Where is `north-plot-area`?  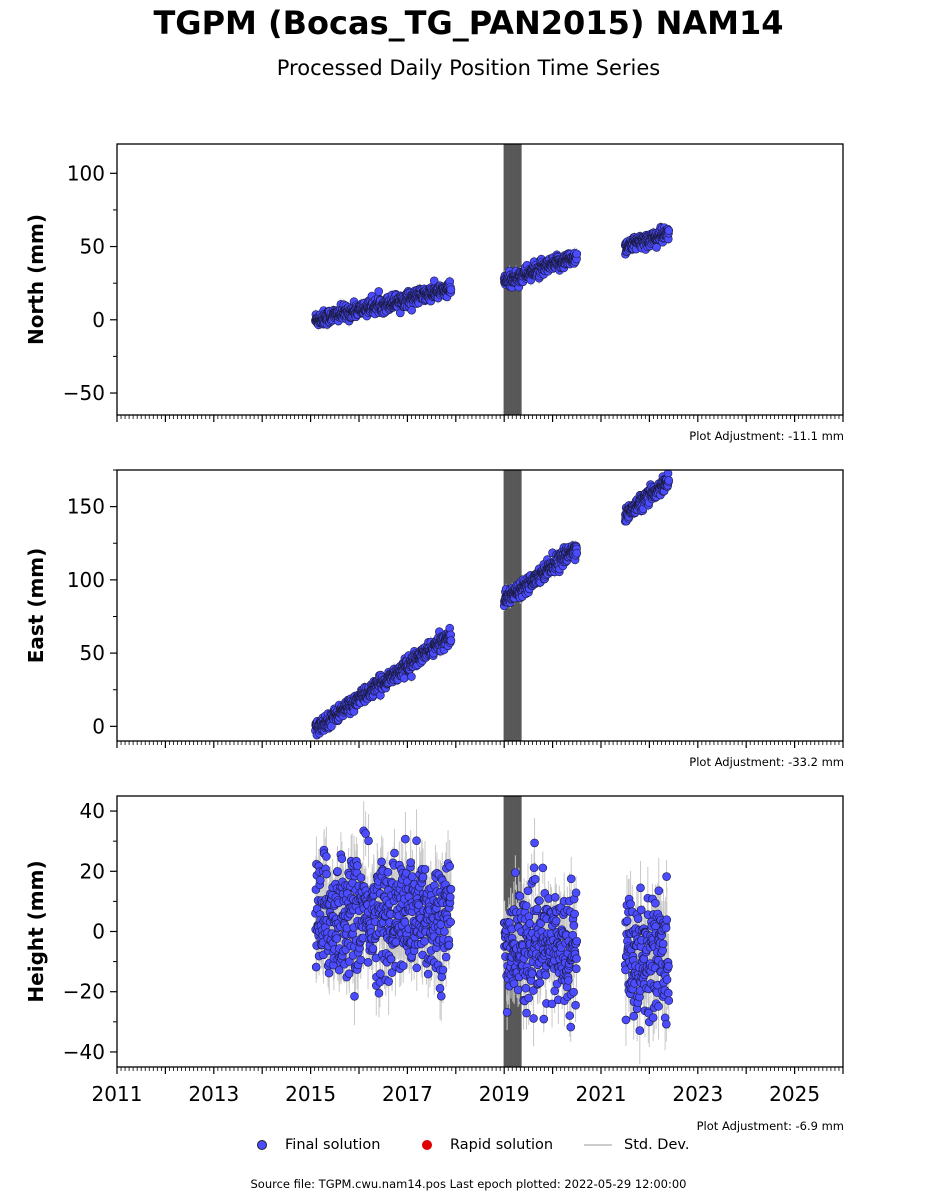 north-plot-area is located at coordinates (492, 279).